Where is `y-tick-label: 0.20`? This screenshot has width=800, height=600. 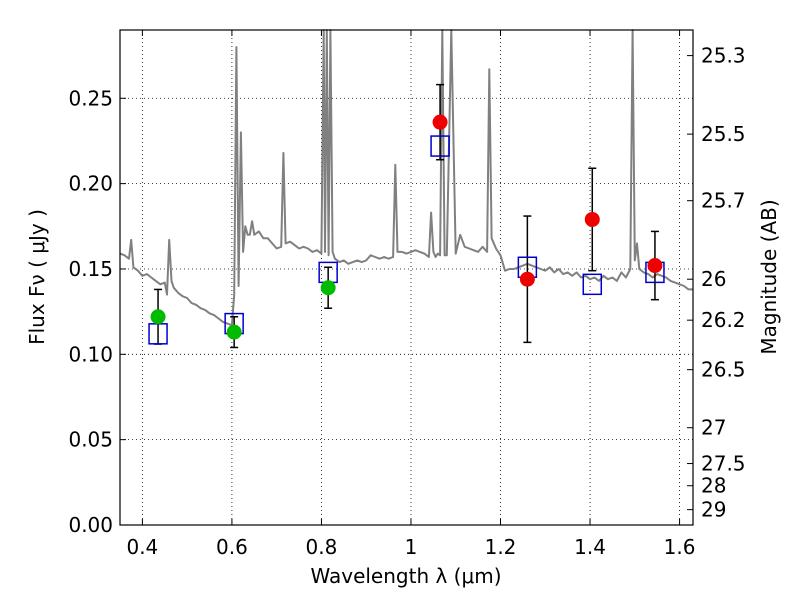 y-tick-label: 0.20 is located at coordinates (90, 184).